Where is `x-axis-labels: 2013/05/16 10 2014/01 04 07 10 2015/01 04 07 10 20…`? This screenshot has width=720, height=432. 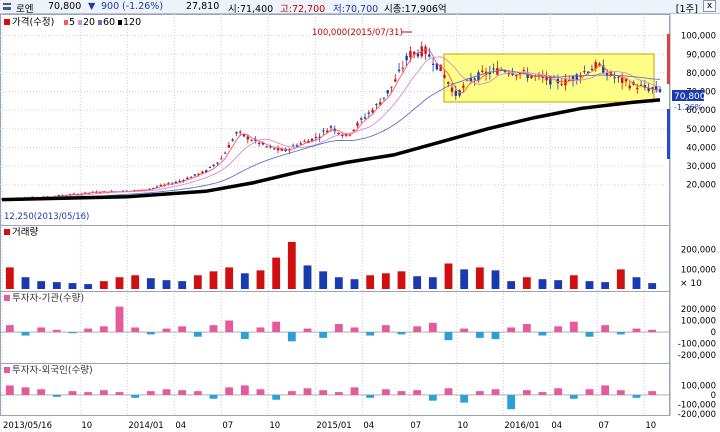 x-axis-labels: 2013/05/16 10 2014/01 04 07 10 2015/01 04 07 10 20… is located at coordinates (329, 426).